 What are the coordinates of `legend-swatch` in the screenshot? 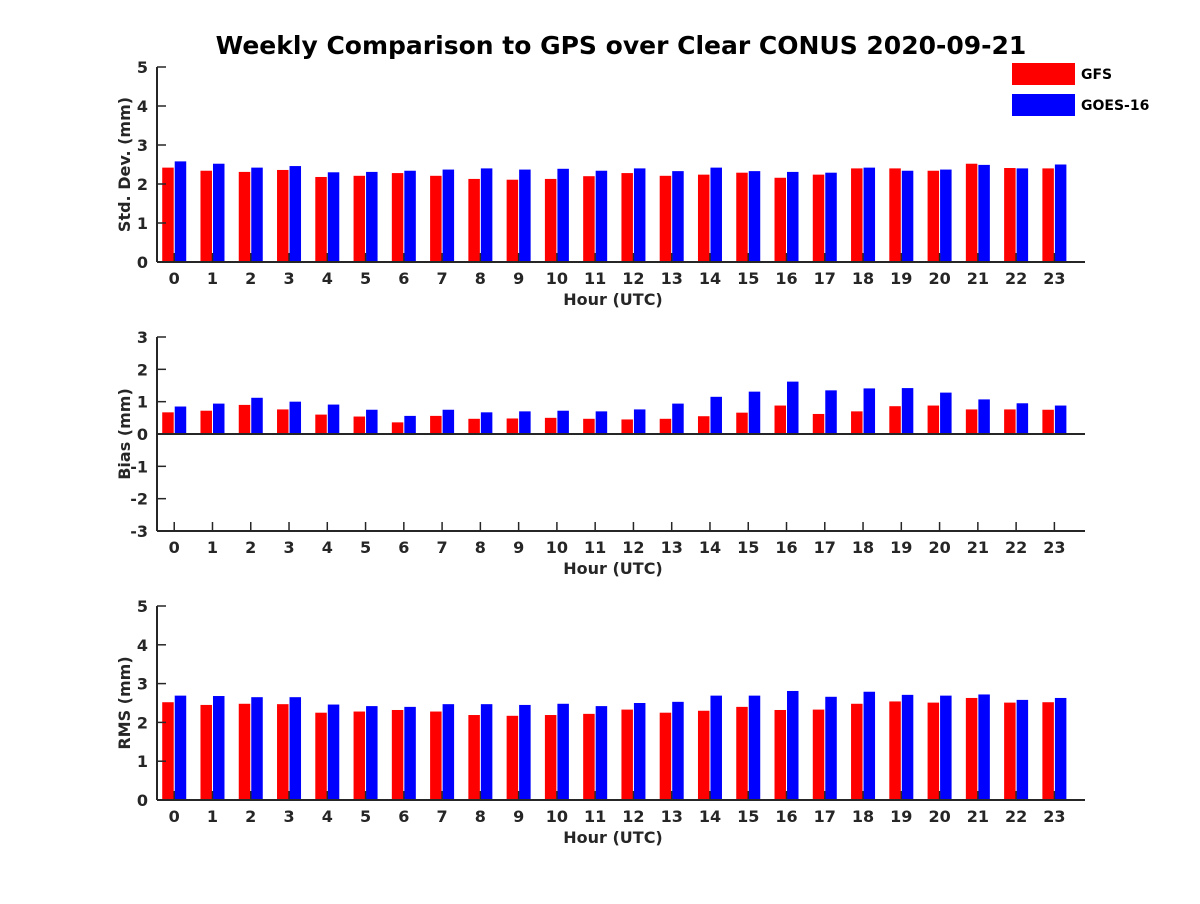 It's located at (1043, 105).